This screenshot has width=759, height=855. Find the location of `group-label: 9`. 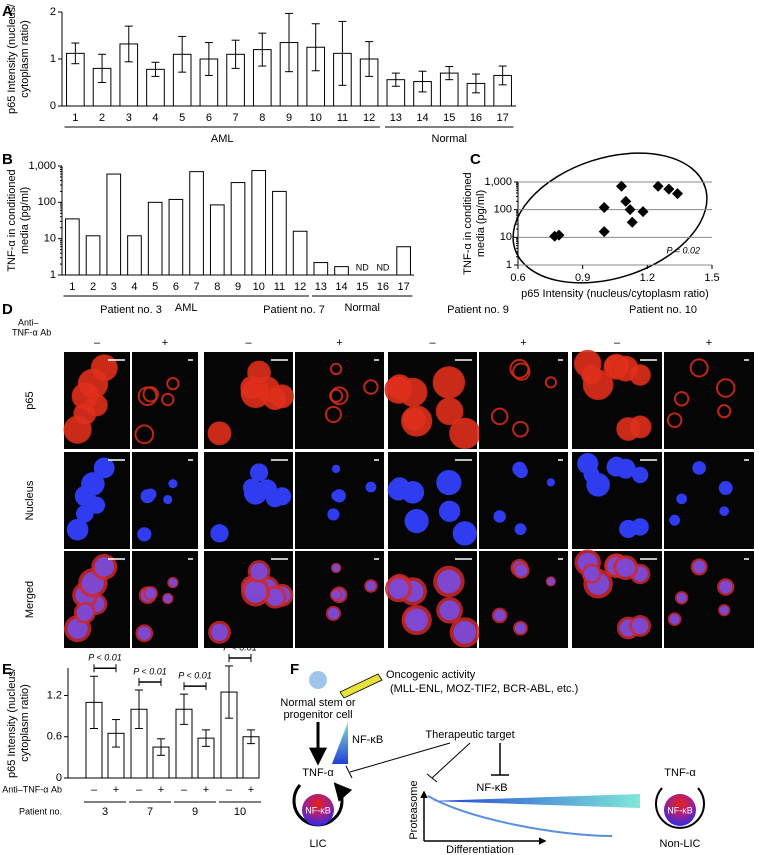

group-label: 9 is located at coordinates (195, 812).